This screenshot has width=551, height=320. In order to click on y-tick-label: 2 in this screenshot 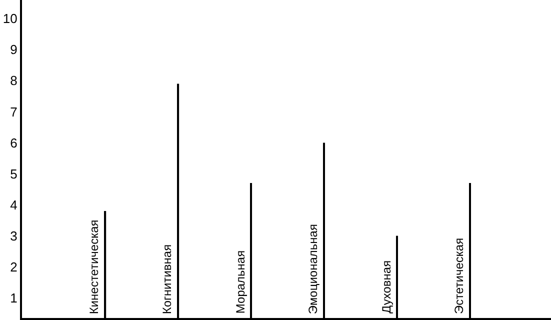, I will do `click(14, 266)`.